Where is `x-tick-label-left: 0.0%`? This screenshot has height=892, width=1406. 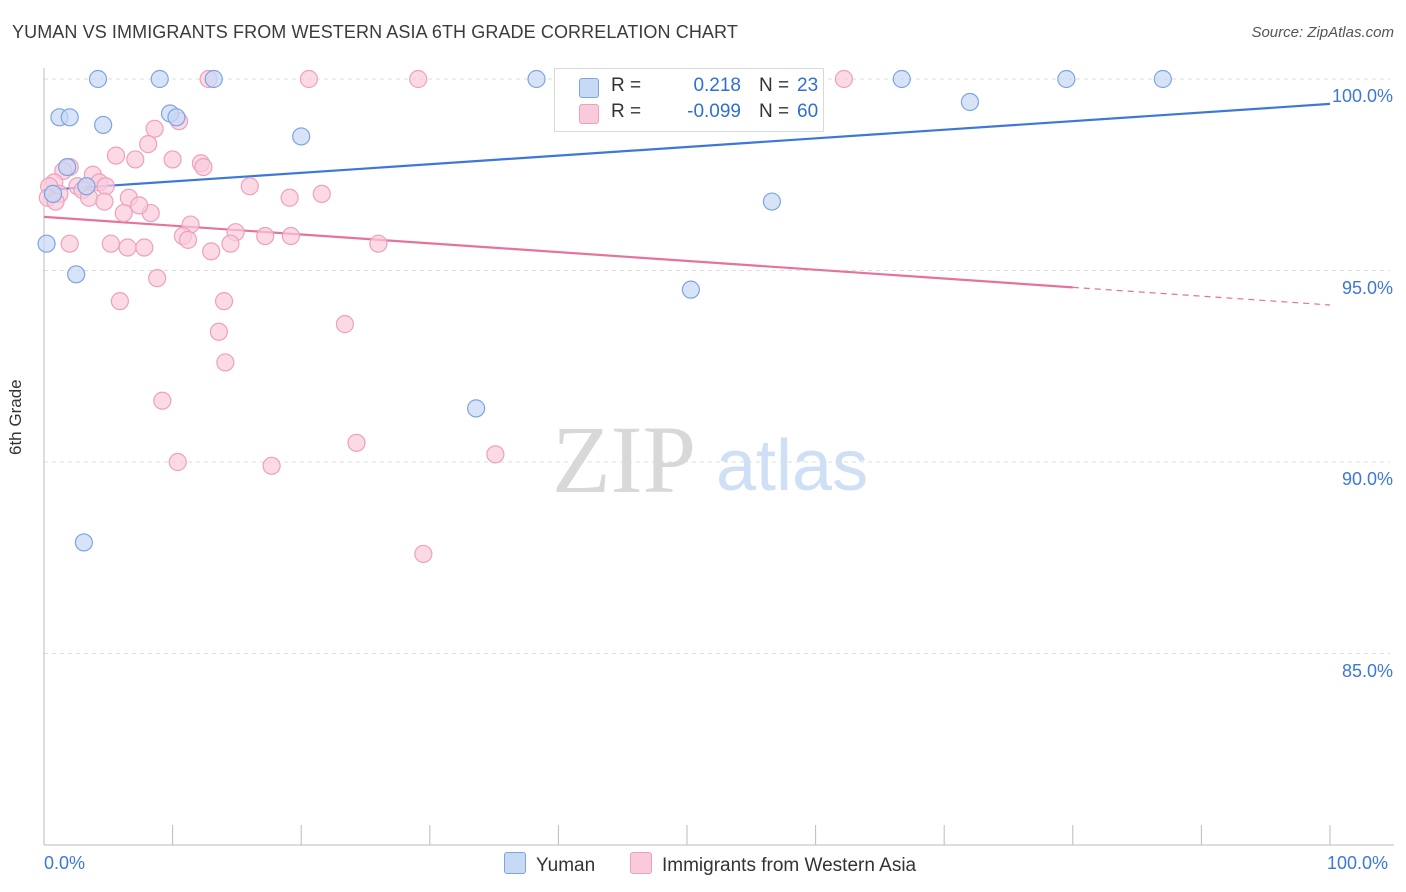 x-tick-label-left: 0.0% is located at coordinates (64, 863).